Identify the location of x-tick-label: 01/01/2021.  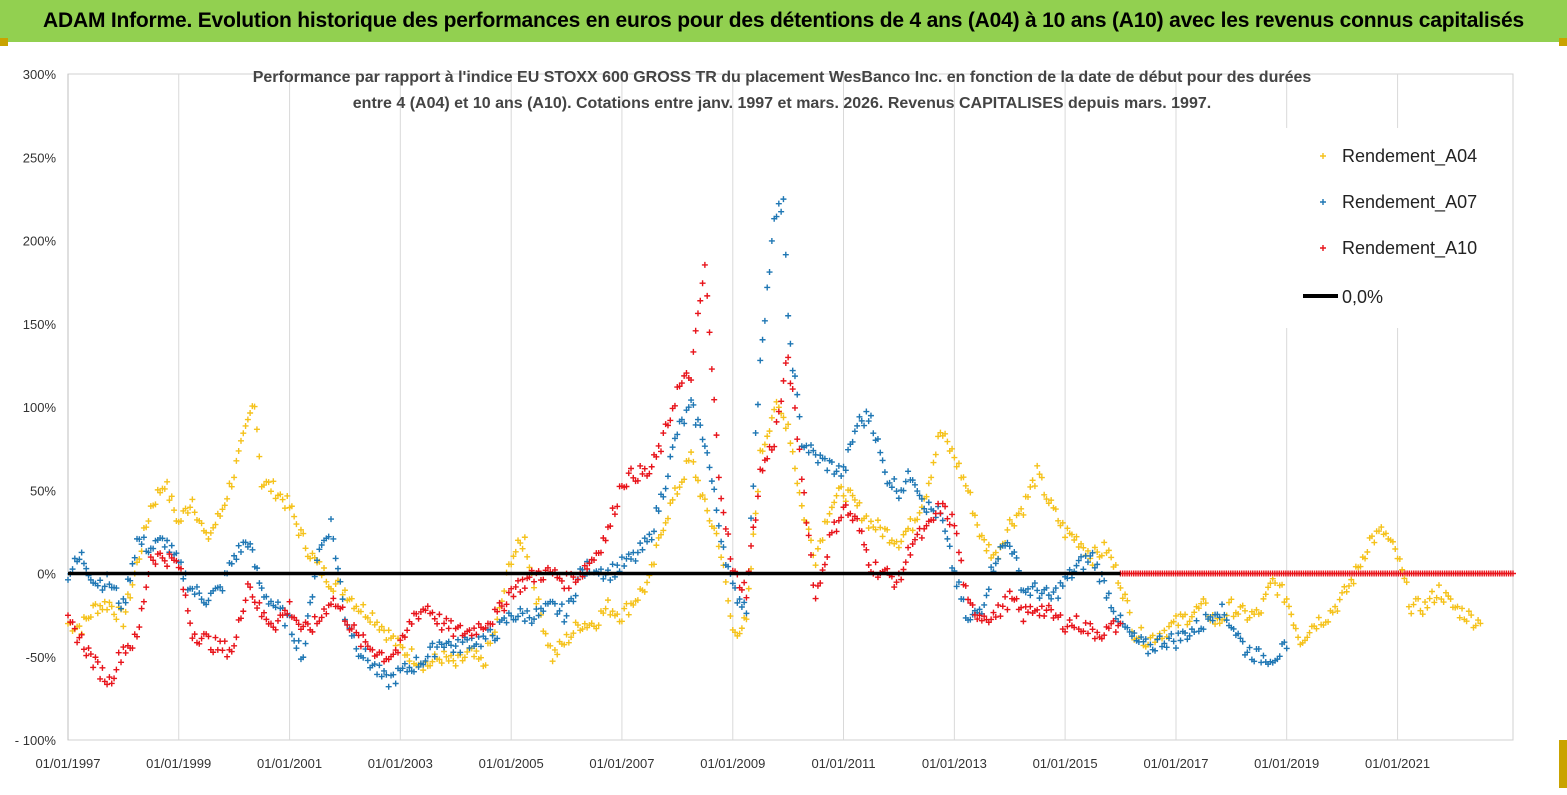
(1397, 763).